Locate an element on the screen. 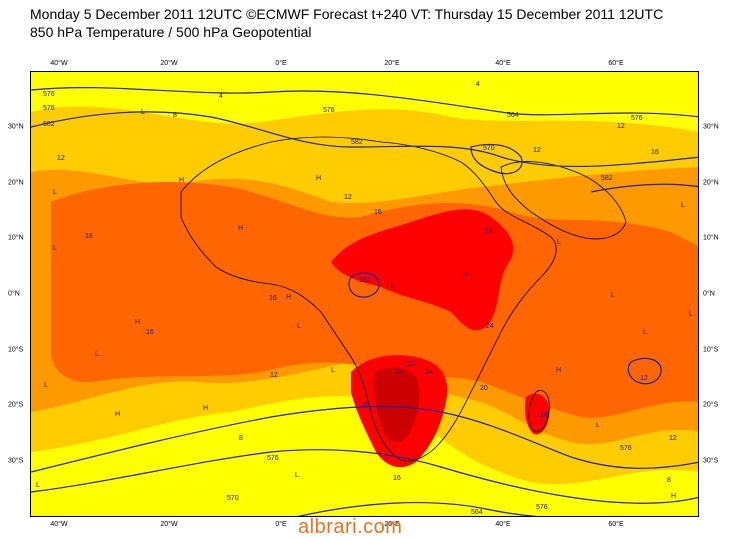 Image resolution: width=730 pixels, height=539 pixels. coastline-madagascar is located at coordinates (539, 411).